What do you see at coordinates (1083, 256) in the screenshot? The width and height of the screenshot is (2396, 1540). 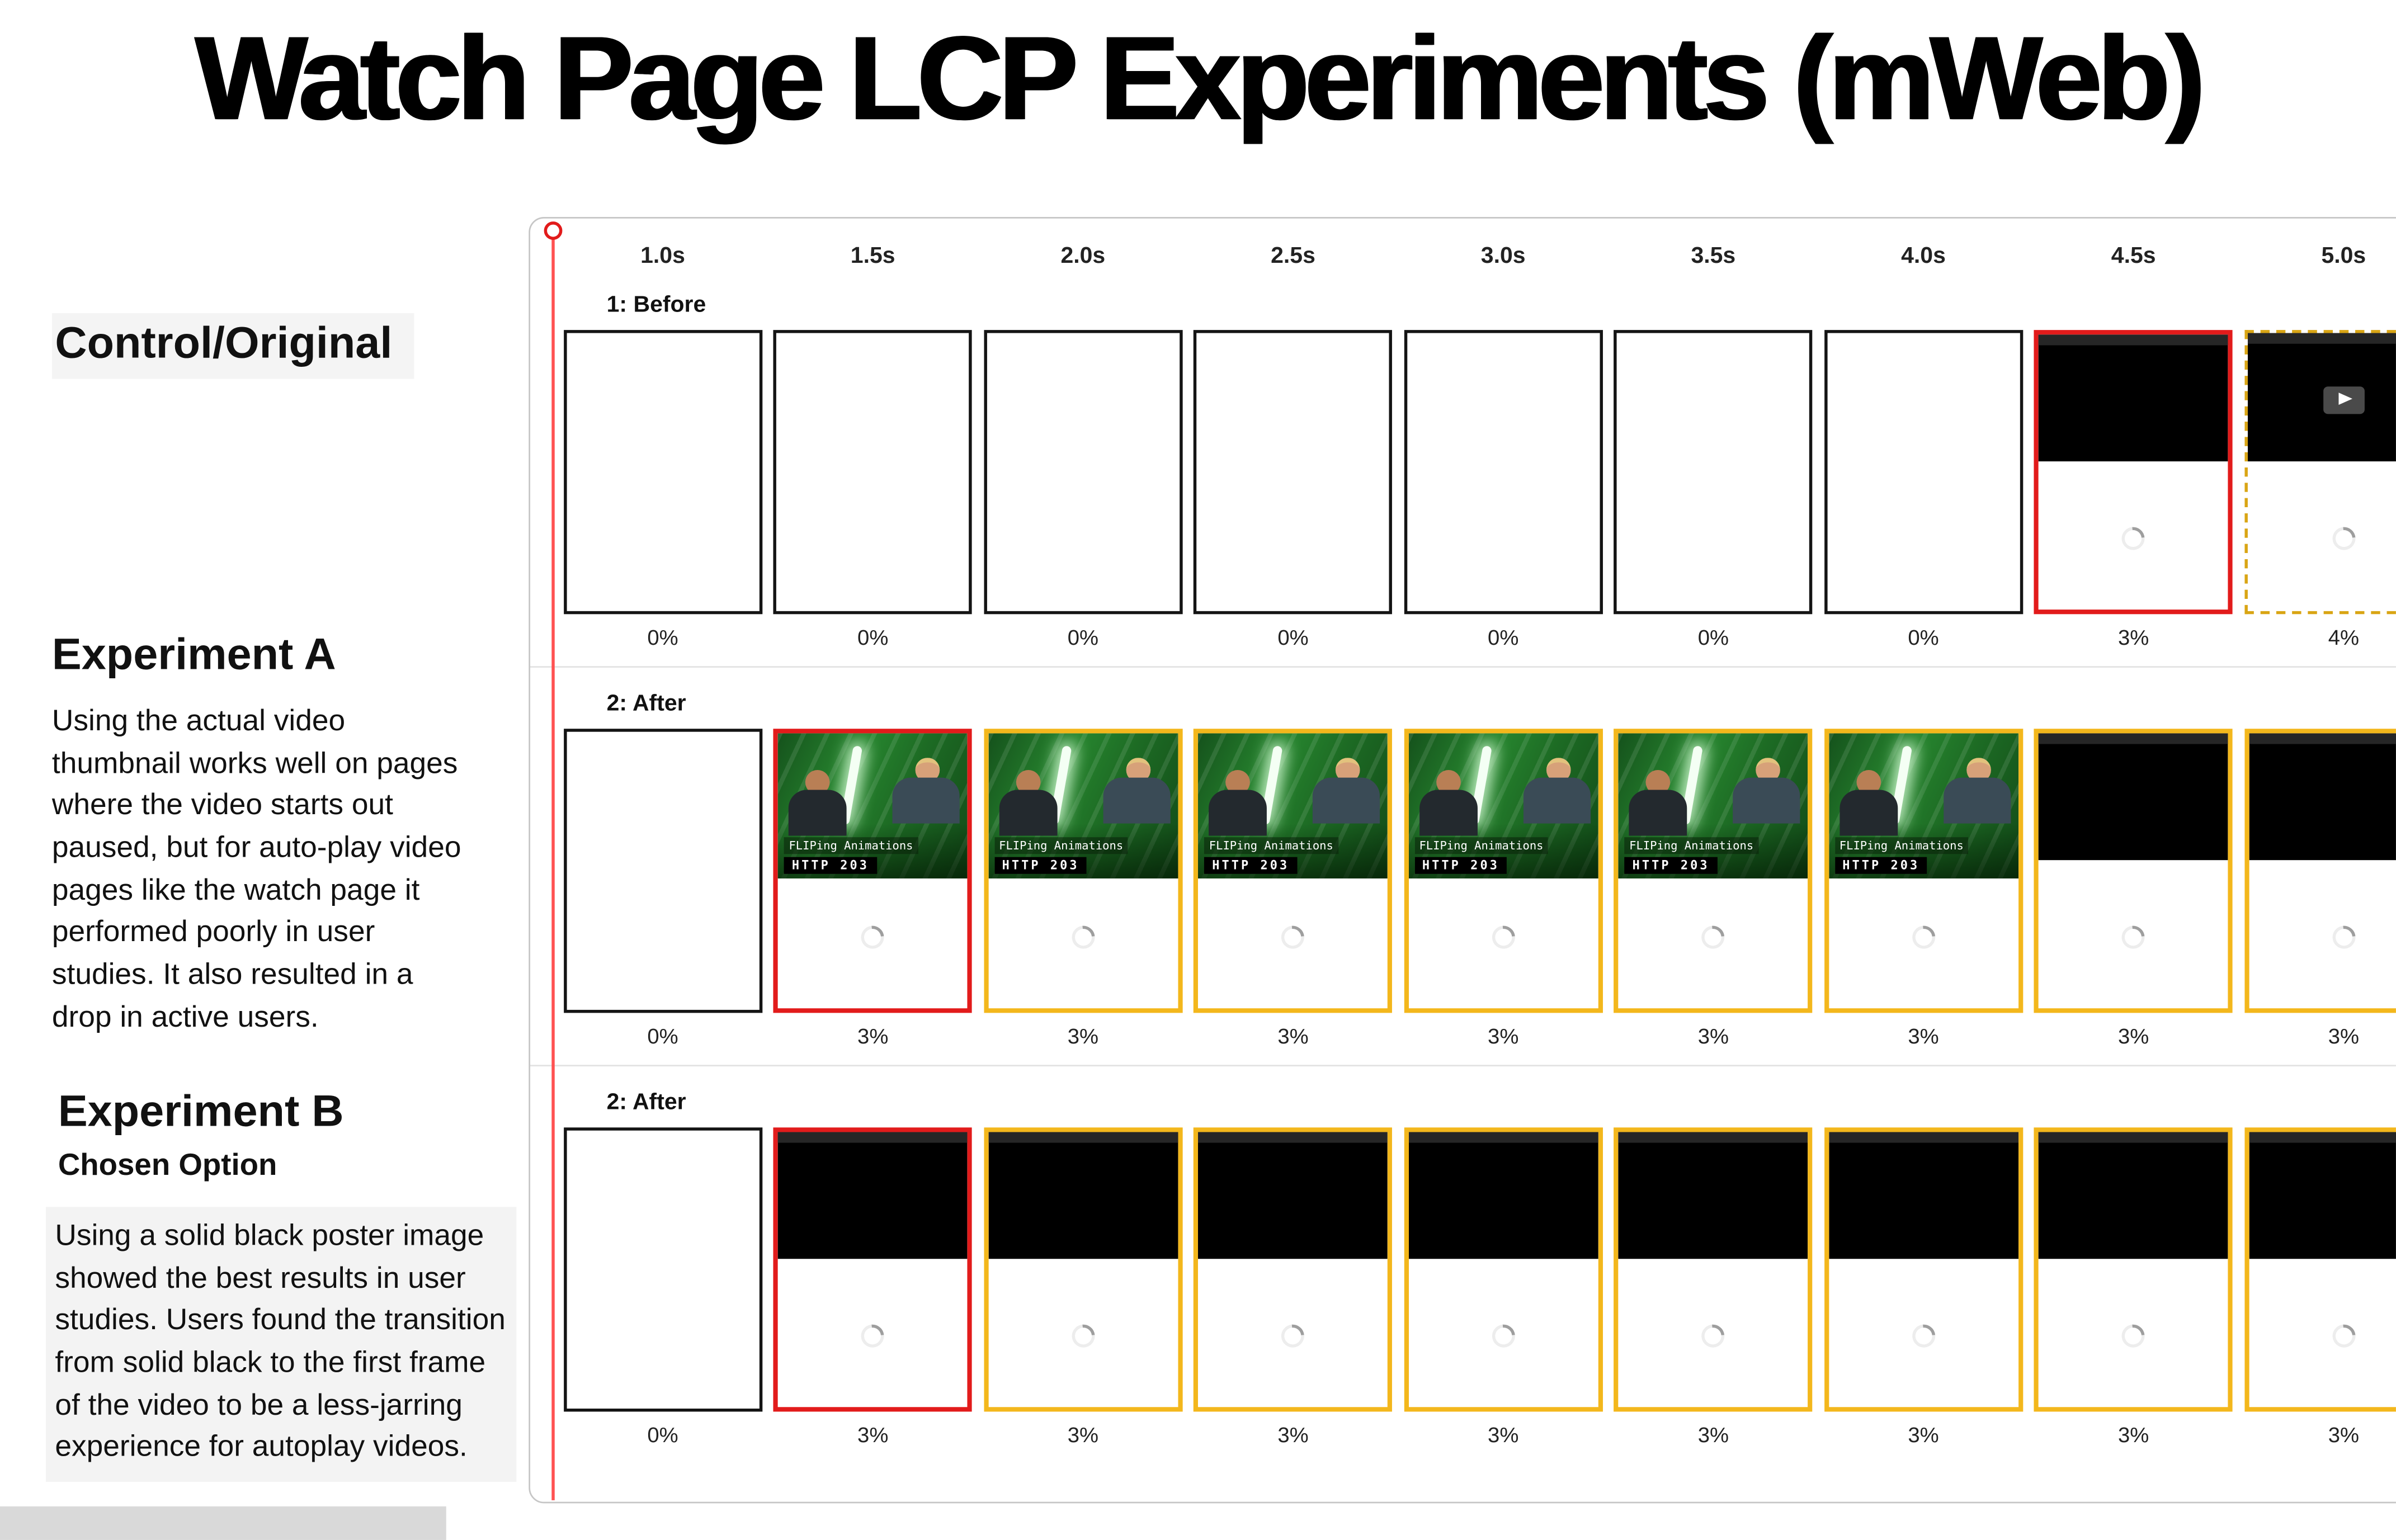 I see `time-label: 2.0s` at bounding box center [1083, 256].